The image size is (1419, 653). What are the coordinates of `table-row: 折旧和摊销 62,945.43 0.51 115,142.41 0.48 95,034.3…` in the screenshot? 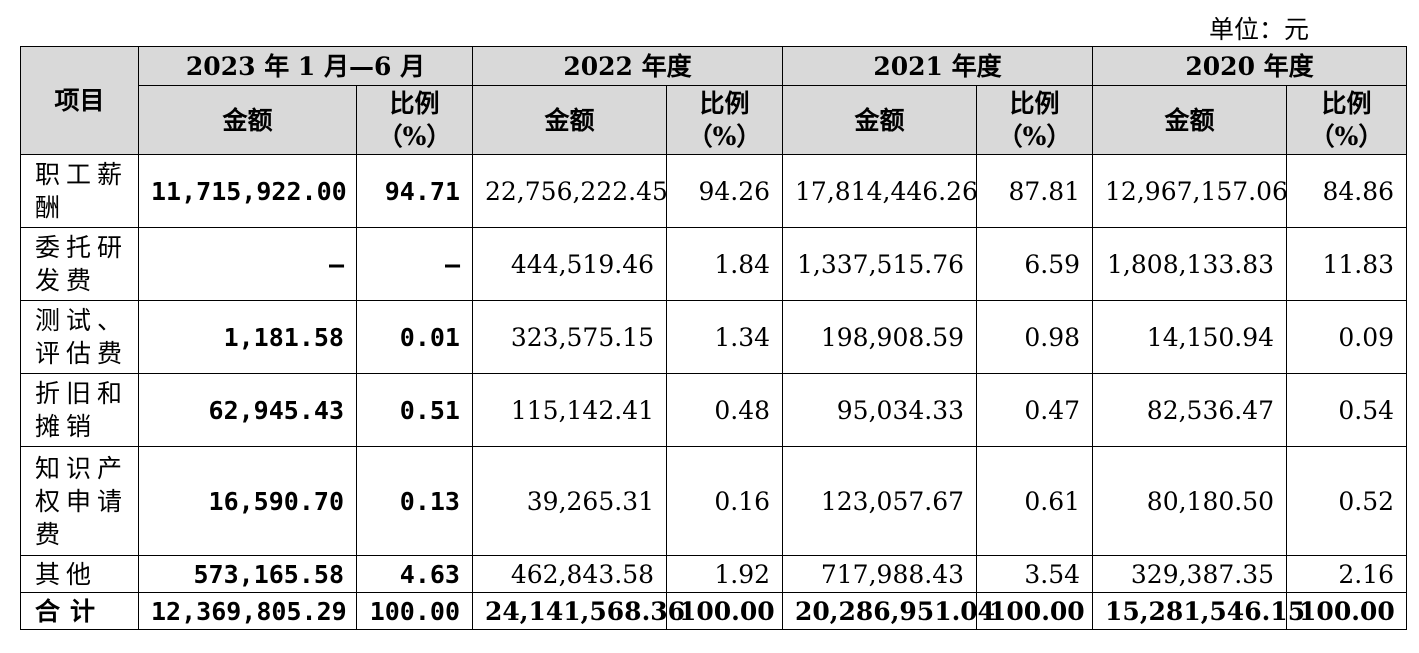 It's located at (714, 410).